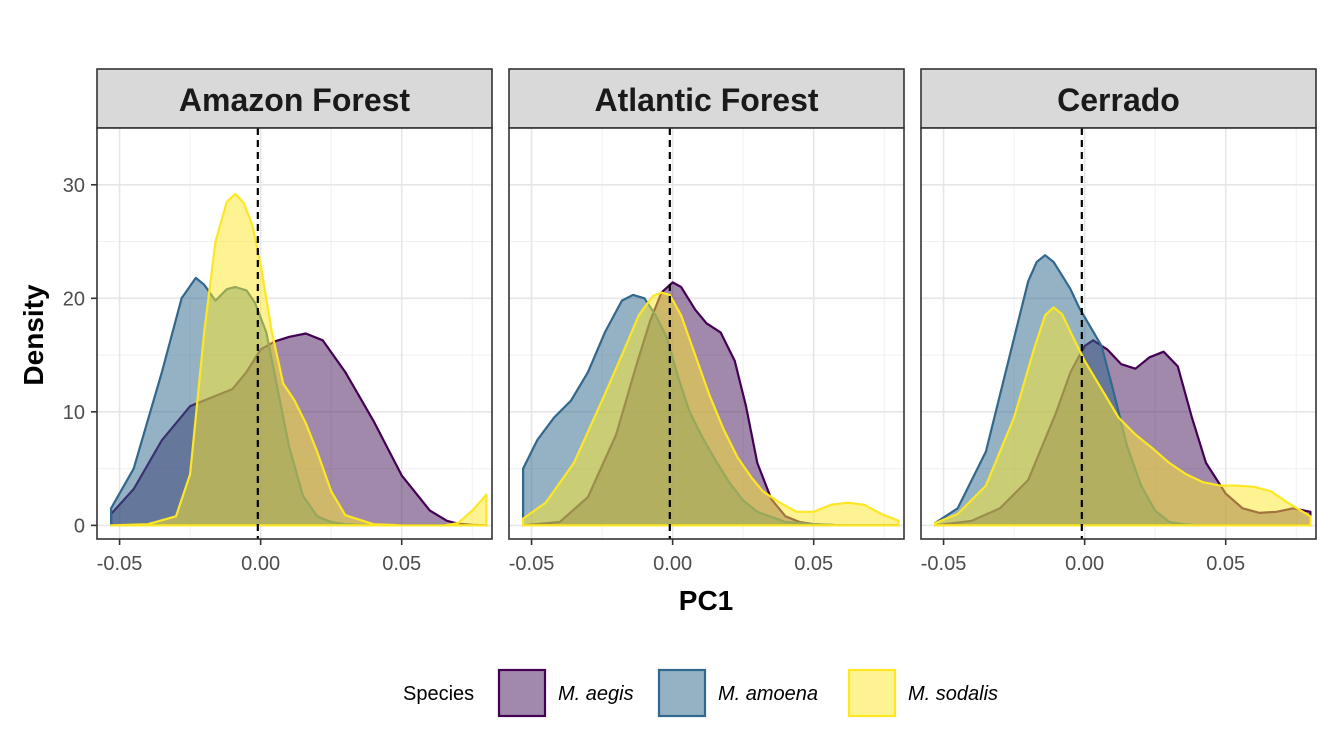 This screenshot has height=755, width=1334. I want to click on legend: Species M. aegis M. amoena M. sodalis, so click(700, 693).